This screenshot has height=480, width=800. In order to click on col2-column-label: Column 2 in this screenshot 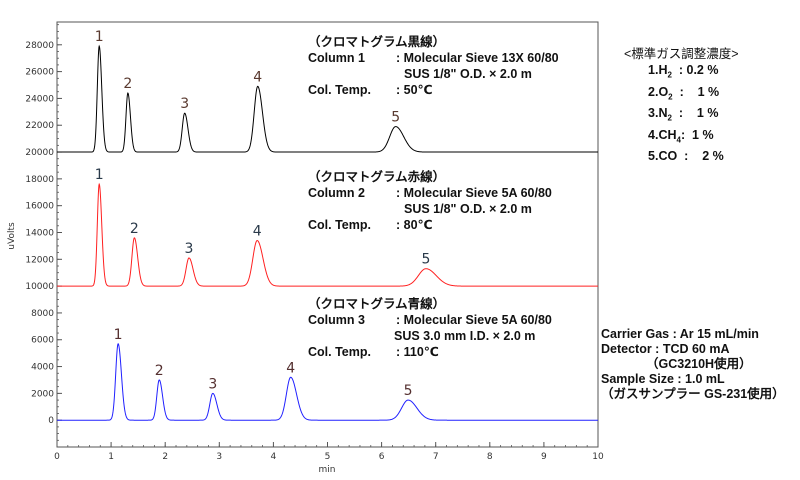, I will do `click(336, 193)`.